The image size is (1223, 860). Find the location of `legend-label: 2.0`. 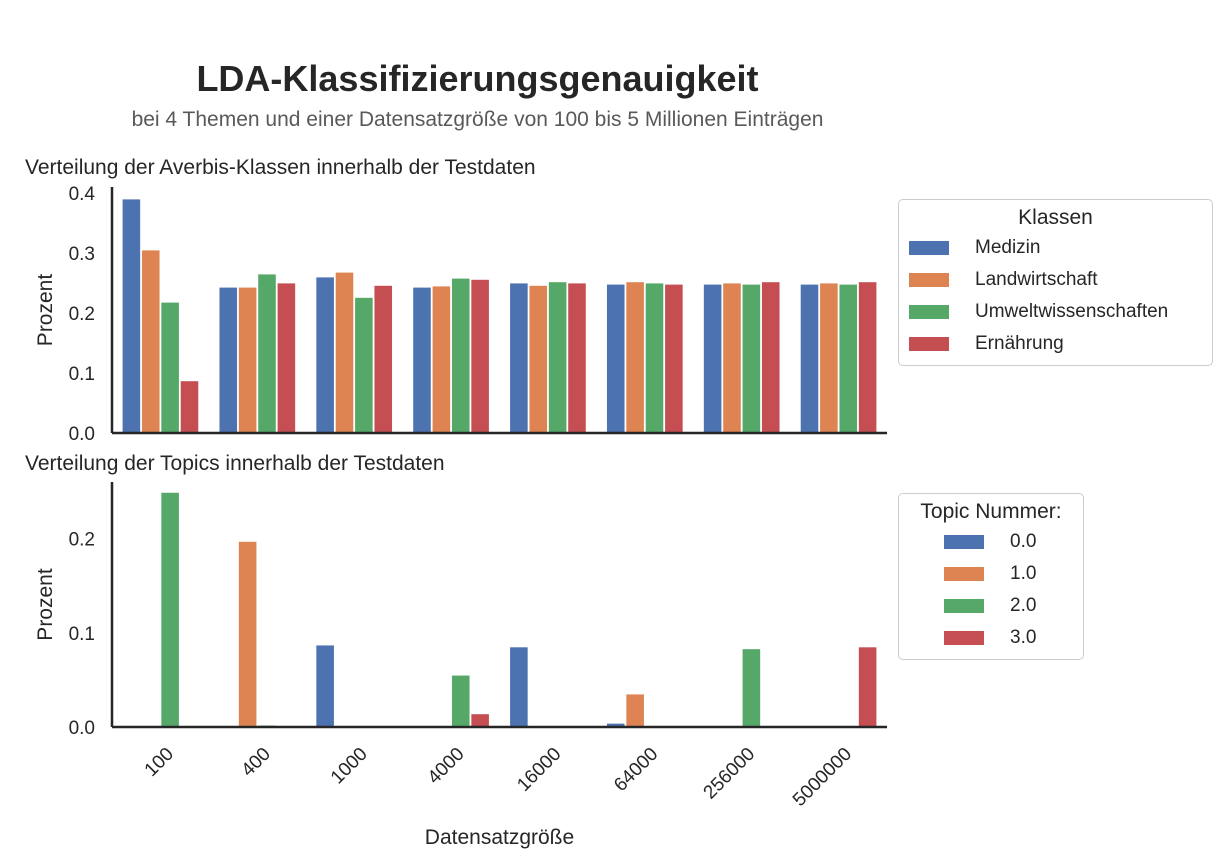

legend-label: 2.0 is located at coordinates (1023, 605).